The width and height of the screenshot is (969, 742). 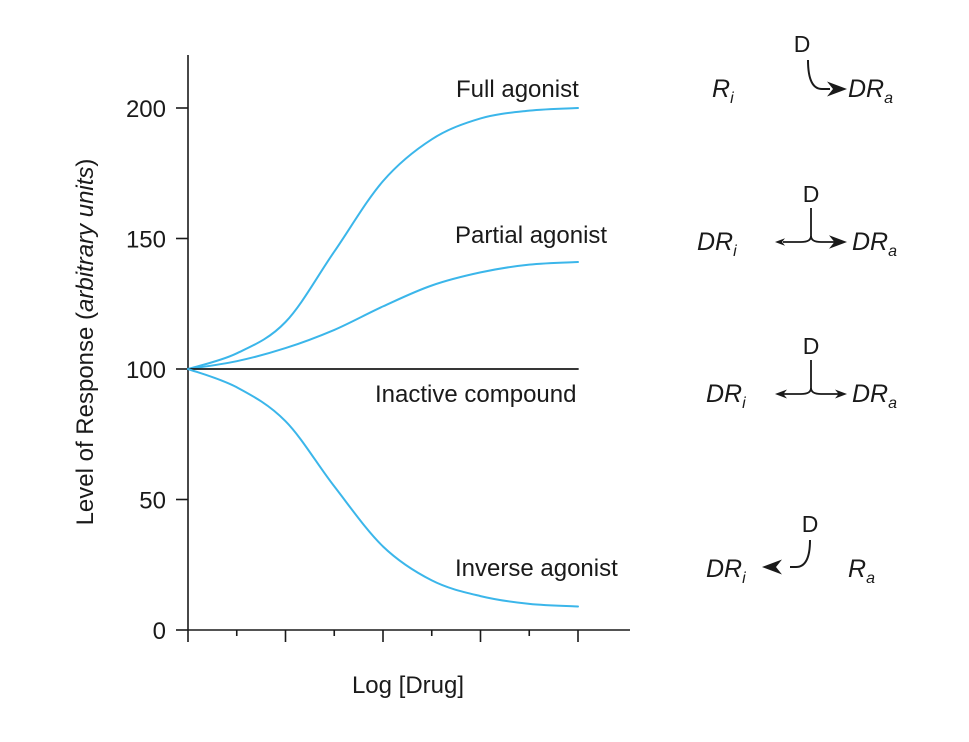 I want to click on y-axis-title: Level of Response (arbitrary units), so click(x=85, y=342).